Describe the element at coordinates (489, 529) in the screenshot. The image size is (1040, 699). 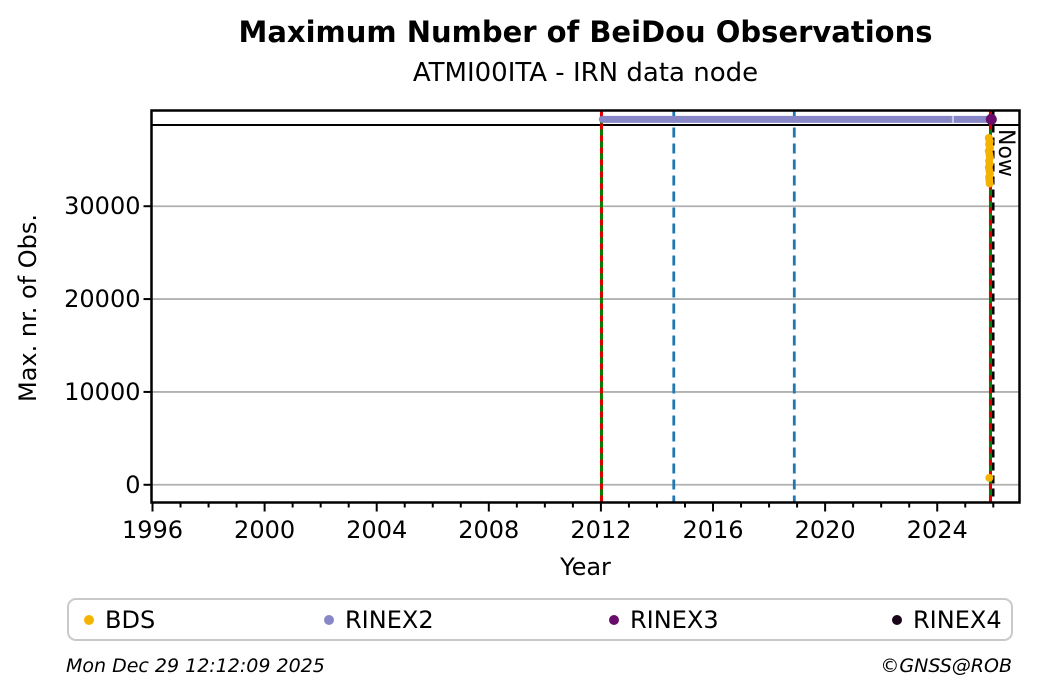
I see `x-tick-label: 2008` at that location.